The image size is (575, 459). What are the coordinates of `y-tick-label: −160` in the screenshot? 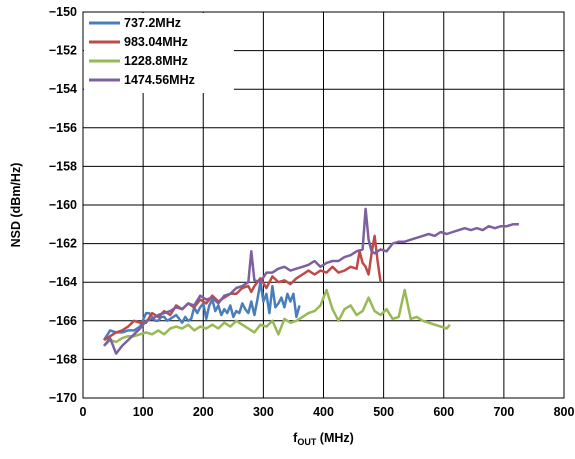 It's located at (63, 205).